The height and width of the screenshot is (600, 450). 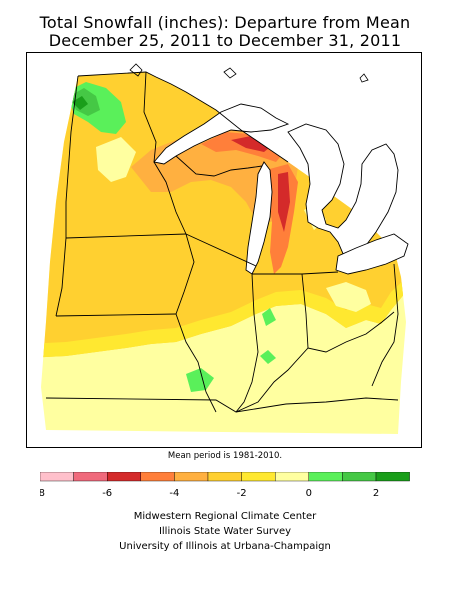 What do you see at coordinates (219, 166) in the screenshot?
I see `border-up-wi` at bounding box center [219, 166].